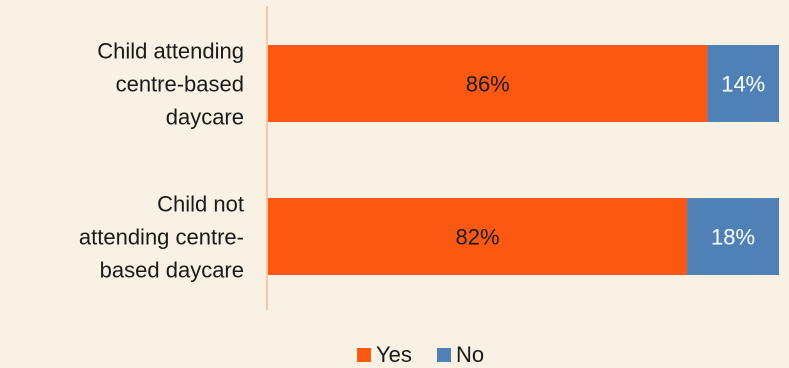 This screenshot has height=368, width=789. What do you see at coordinates (394, 354) in the screenshot?
I see `legend-label-yes: Yes` at bounding box center [394, 354].